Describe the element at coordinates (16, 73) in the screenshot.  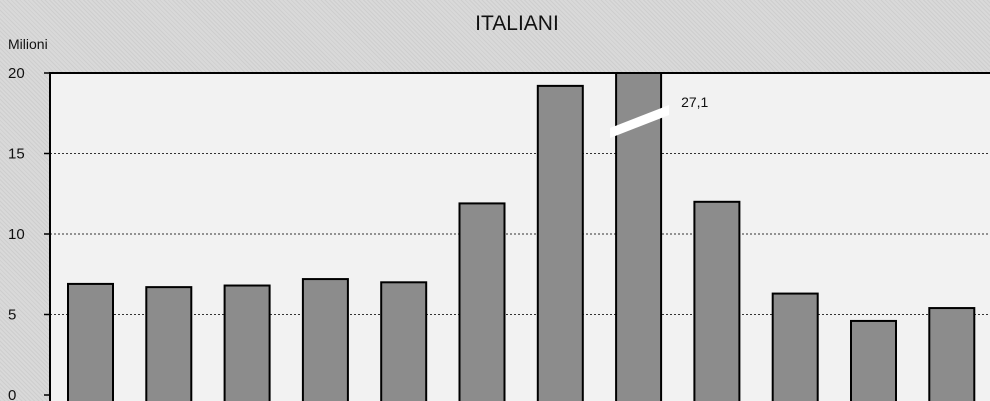
I see `y-tick-label: 20` at that location.